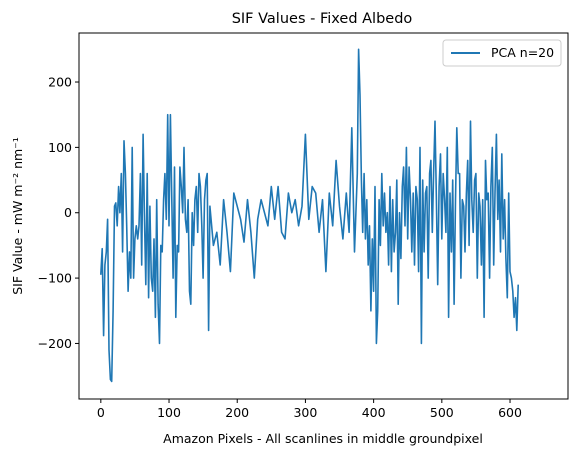  I want to click on y-tick-label: −100, so click(55, 278).